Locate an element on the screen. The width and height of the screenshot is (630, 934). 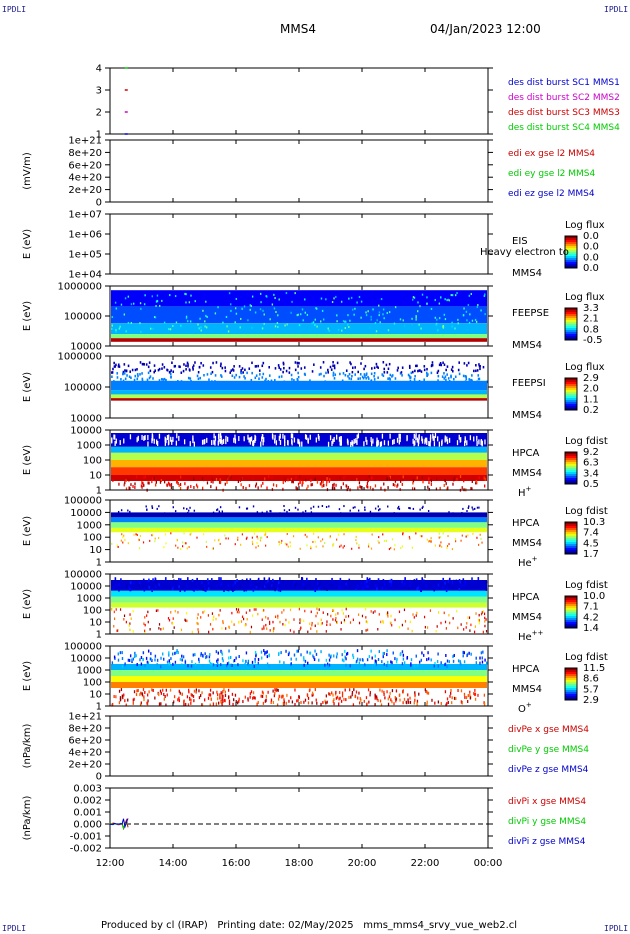
y-tick-label: 1000 is located at coordinates (89, 525).